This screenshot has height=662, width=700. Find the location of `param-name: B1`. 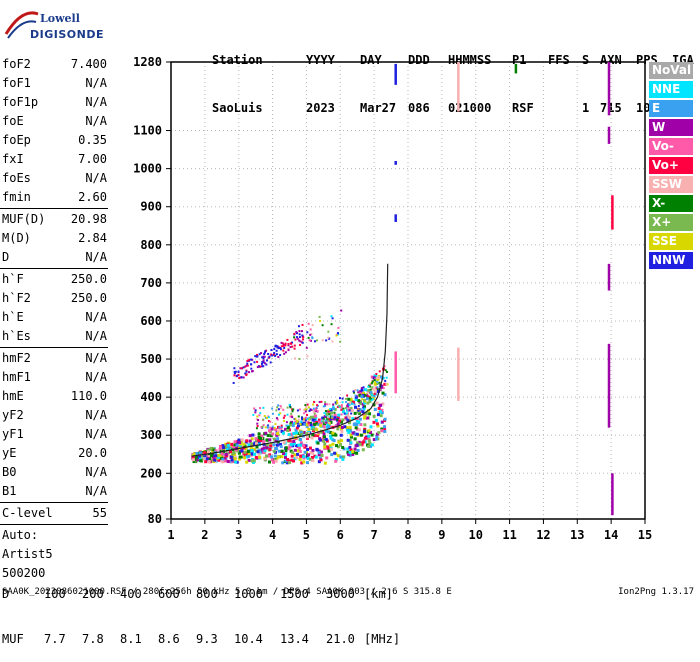

param-name: B1 is located at coordinates (9, 491).